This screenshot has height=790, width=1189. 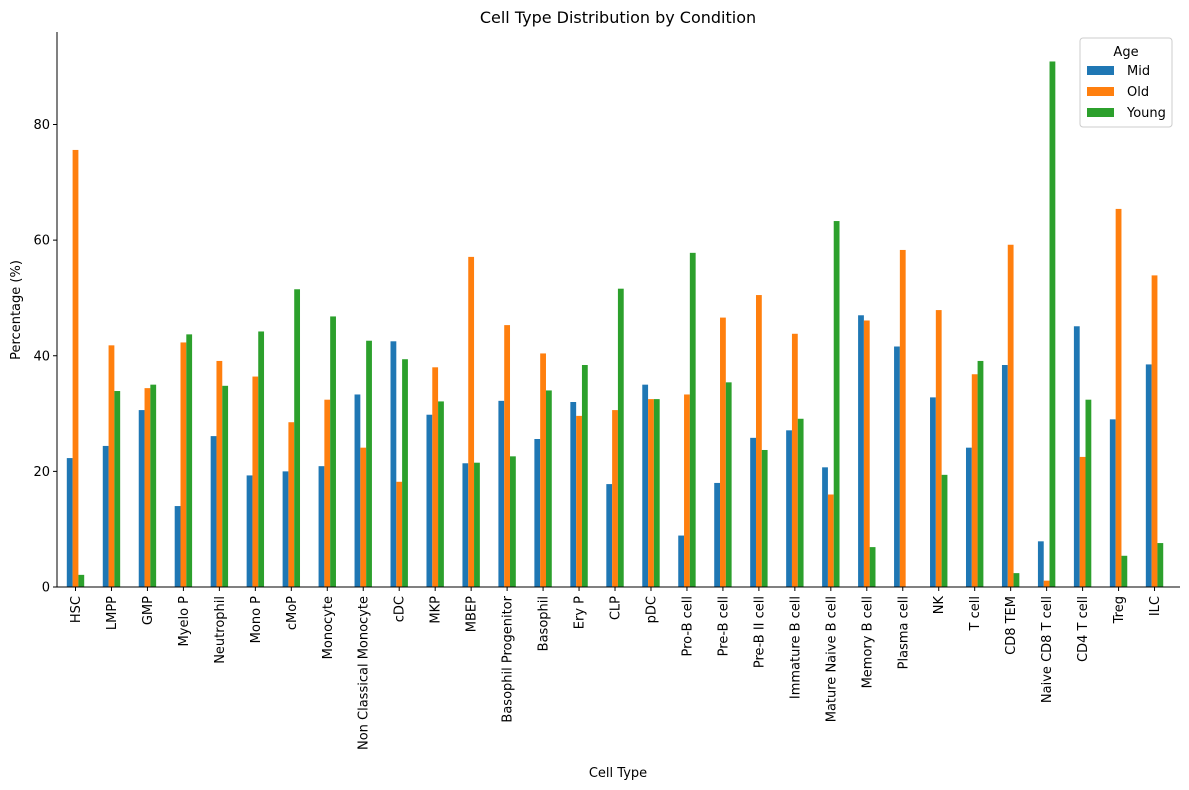 What do you see at coordinates (399, 534) in the screenshot?
I see `bar-old-cdc` at bounding box center [399, 534].